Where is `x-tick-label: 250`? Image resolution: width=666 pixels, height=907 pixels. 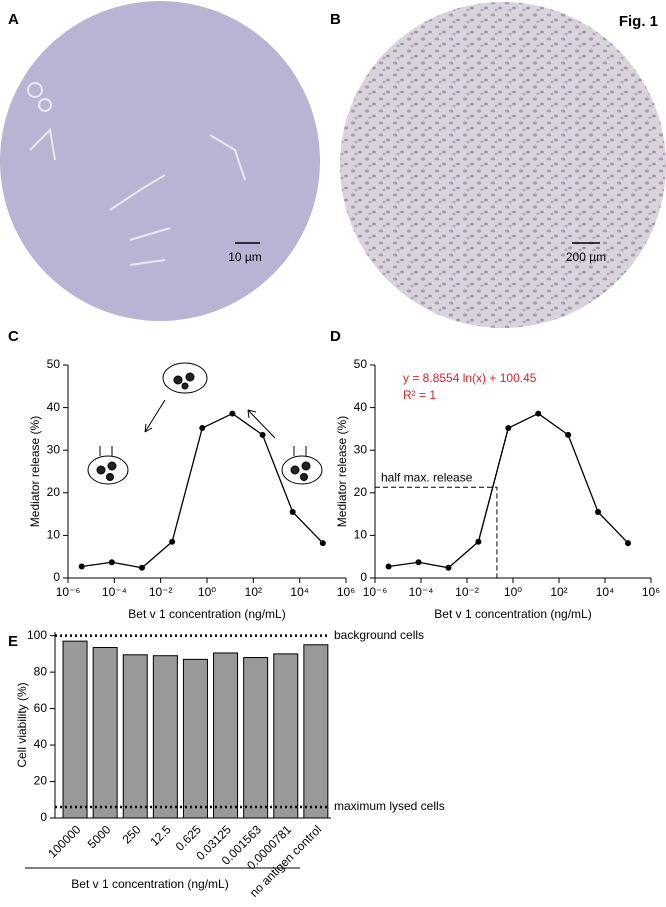 x-tick-label: 250 is located at coordinates (132, 834).